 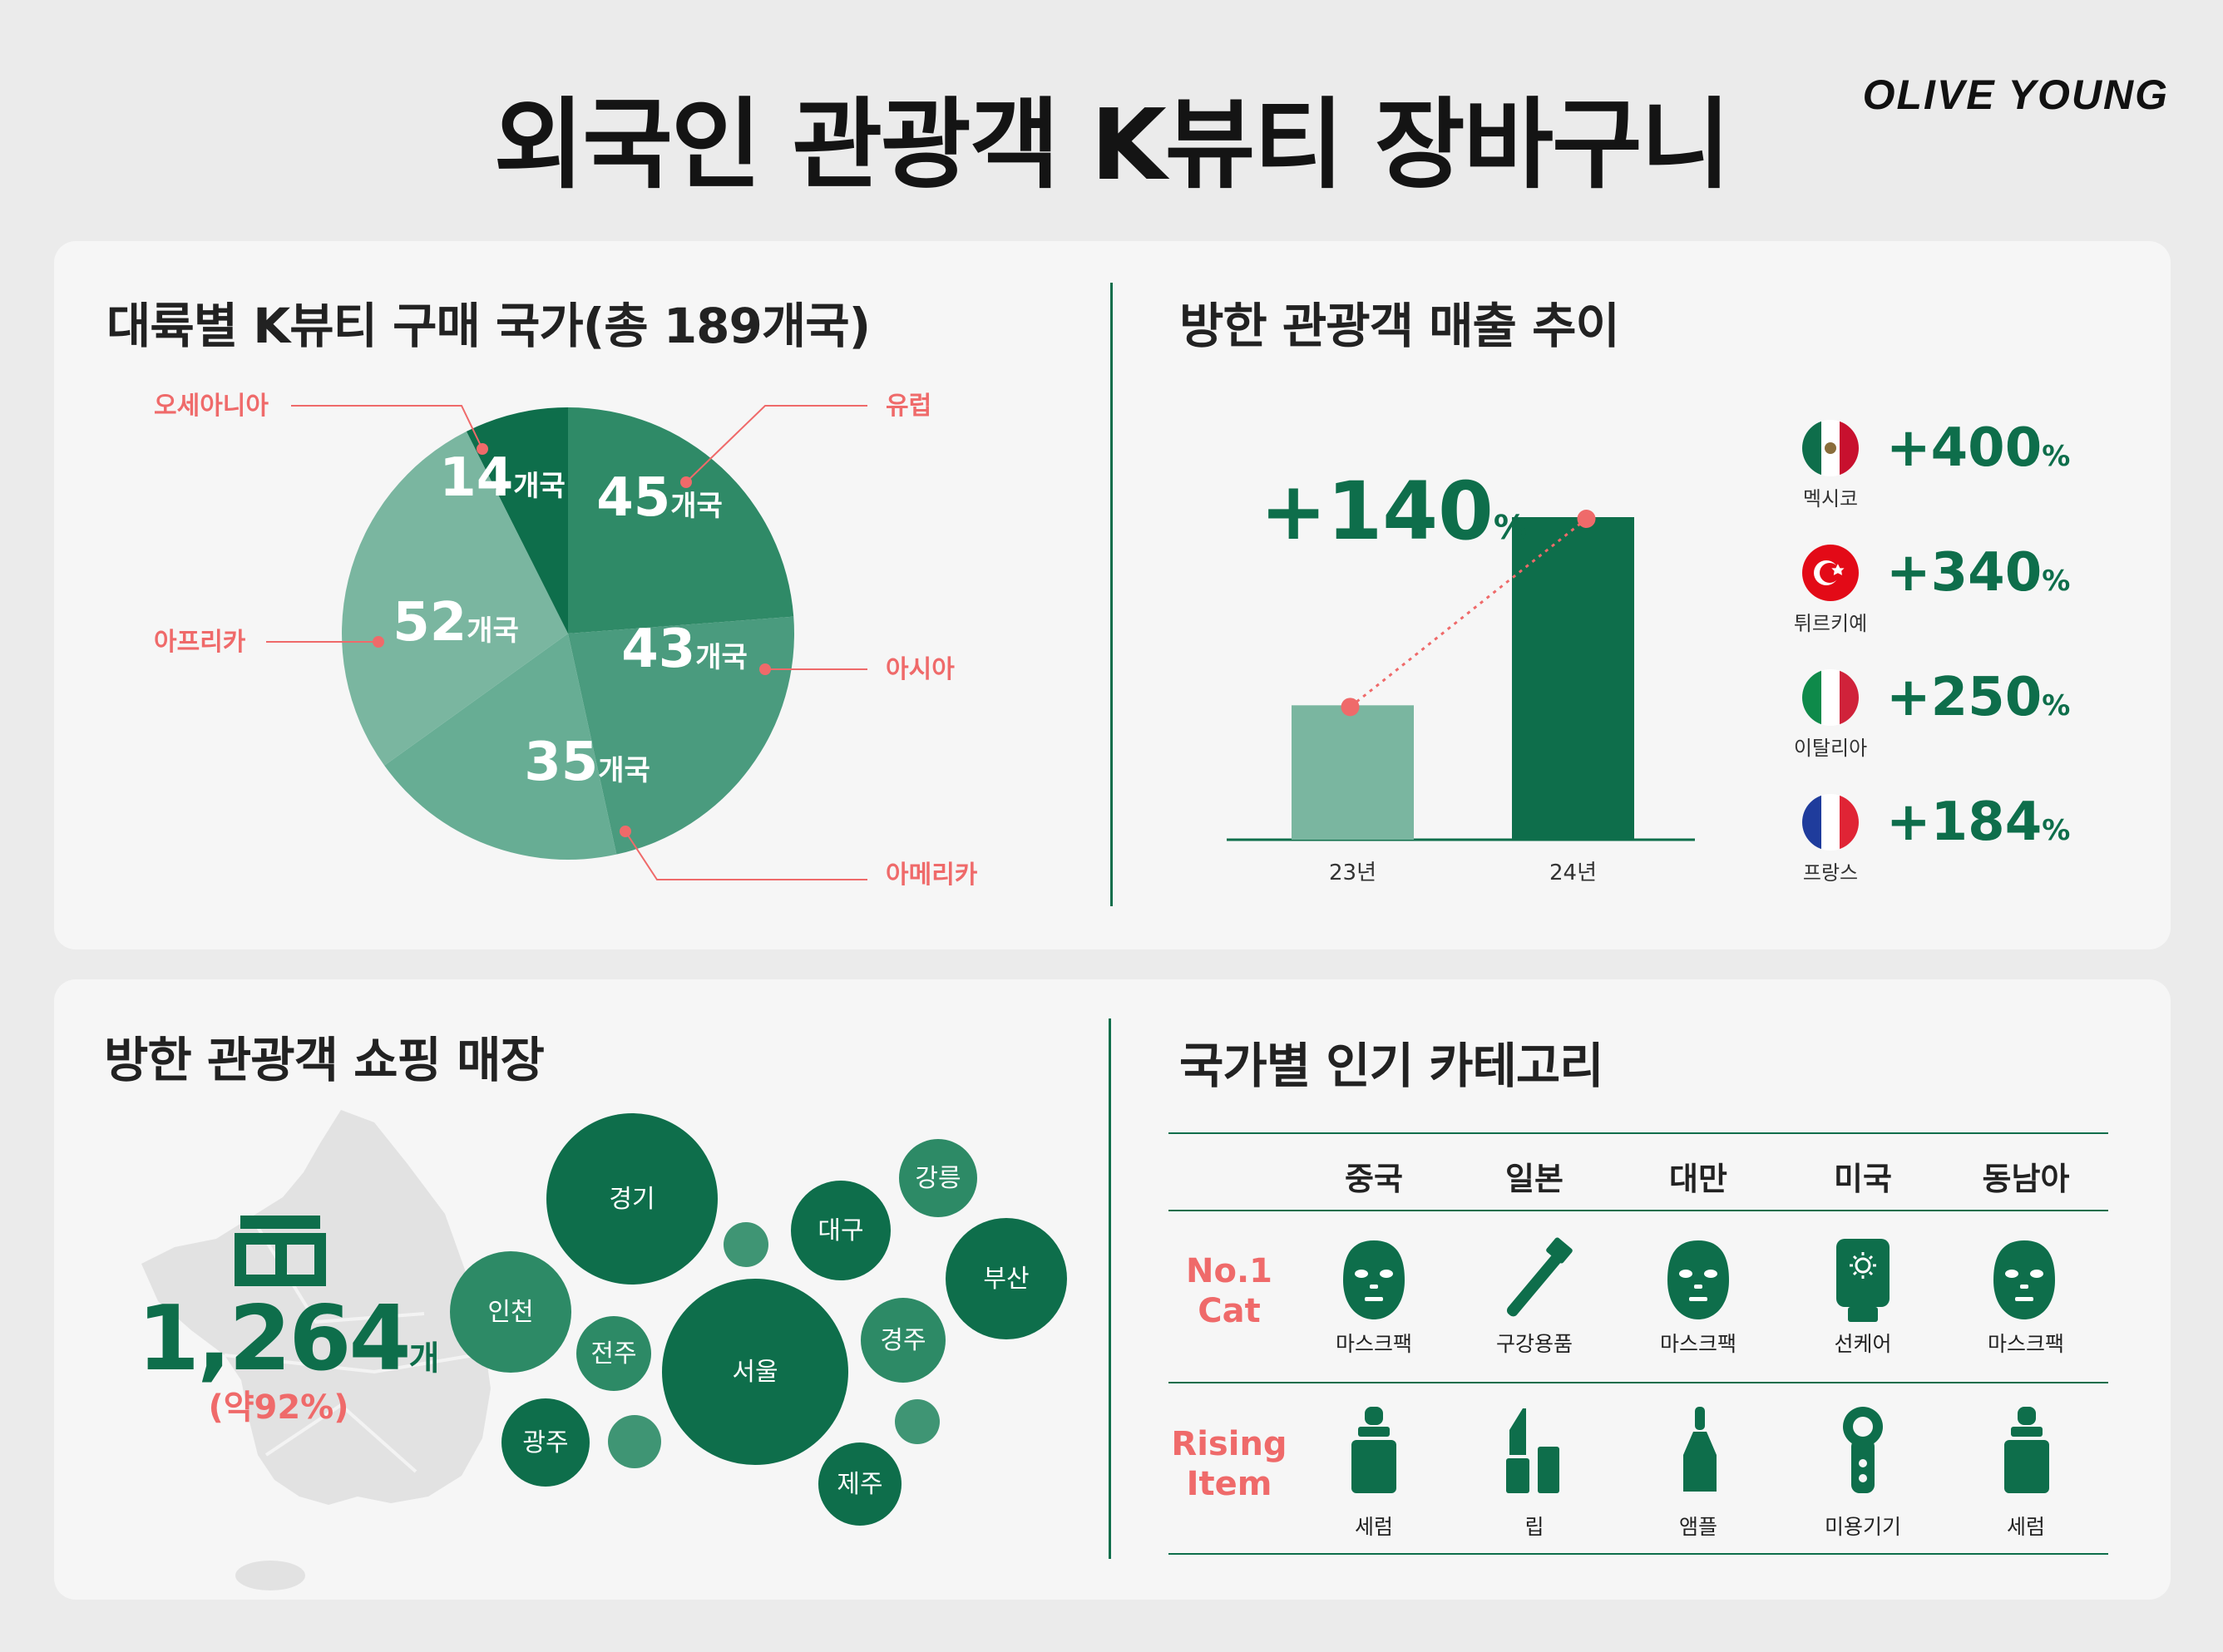 I want to click on growth-label: +140%, so click(x=1393, y=511).